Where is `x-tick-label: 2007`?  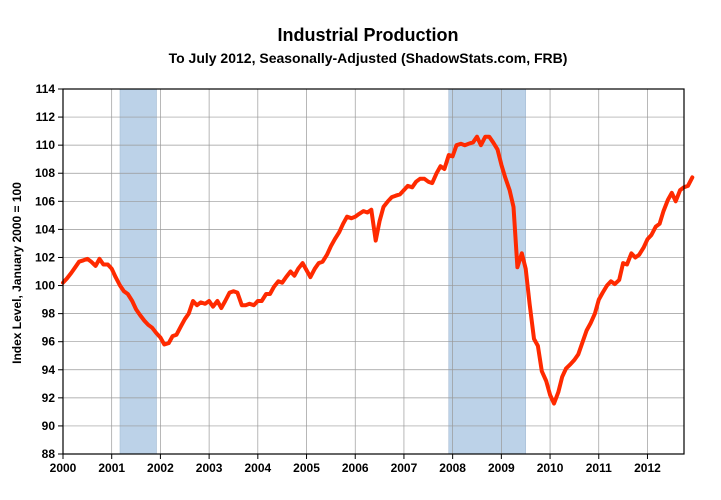
x-tick-label: 2007 is located at coordinates (404, 468).